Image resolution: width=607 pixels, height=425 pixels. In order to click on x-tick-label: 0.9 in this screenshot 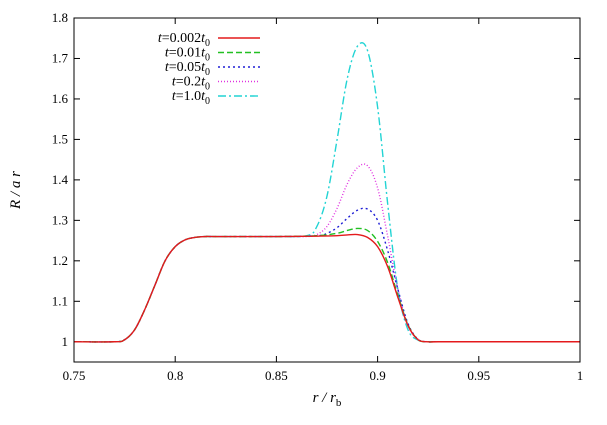, I will do `click(377, 375)`.